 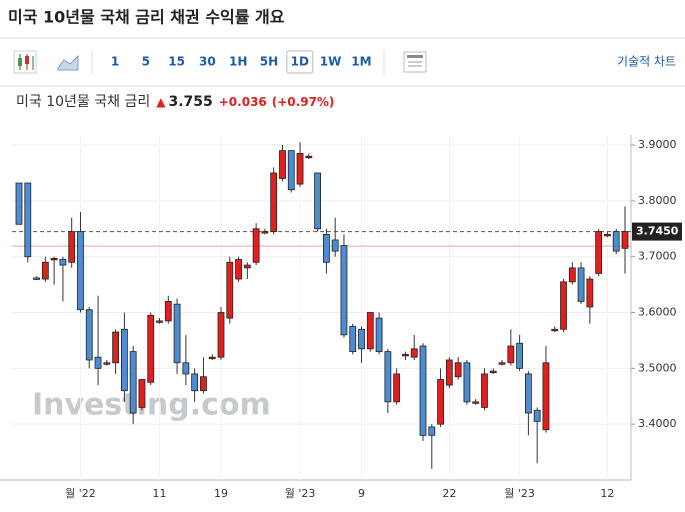 What do you see at coordinates (657, 423) in the screenshot?
I see `y-tick-label: 3.4000` at bounding box center [657, 423].